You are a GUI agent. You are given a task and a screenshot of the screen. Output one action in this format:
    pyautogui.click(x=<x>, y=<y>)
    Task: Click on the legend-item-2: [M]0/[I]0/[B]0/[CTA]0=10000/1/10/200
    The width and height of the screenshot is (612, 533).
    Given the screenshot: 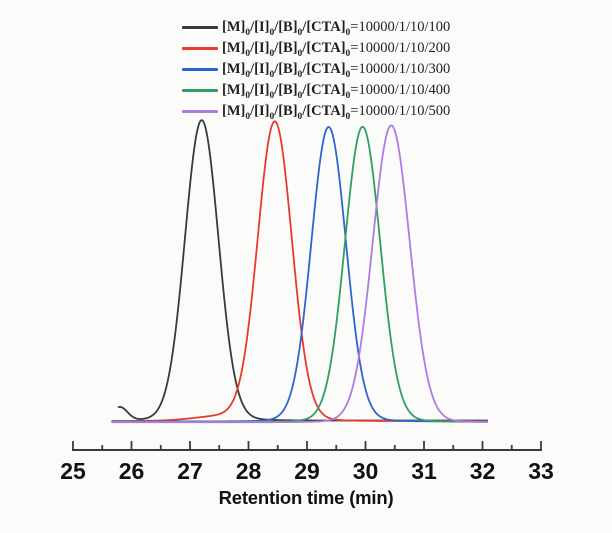 What is the action you would take?
    pyautogui.click(x=316, y=48)
    